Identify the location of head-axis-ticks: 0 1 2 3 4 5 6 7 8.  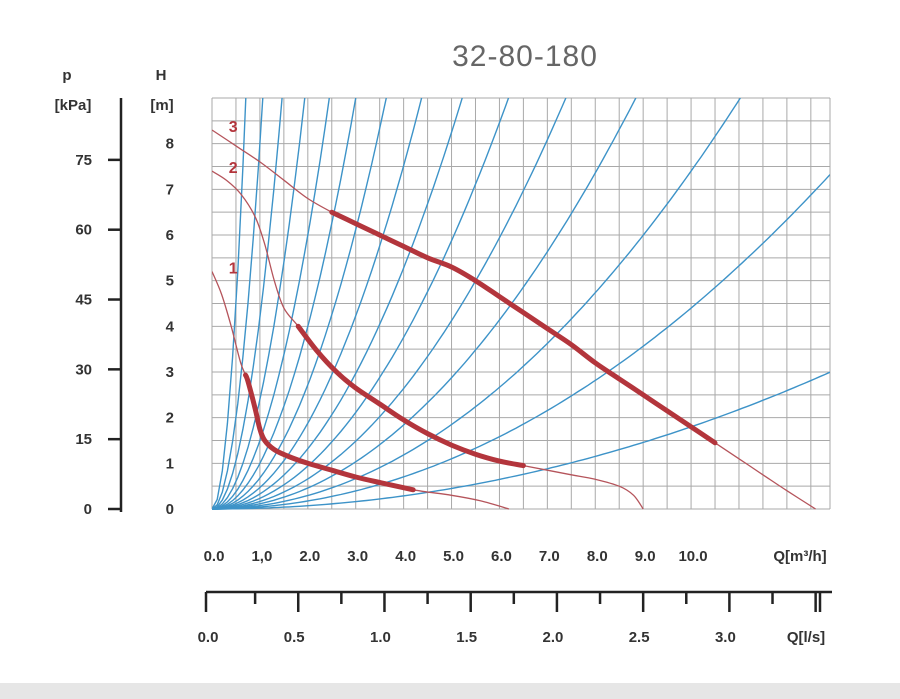
(170, 327).